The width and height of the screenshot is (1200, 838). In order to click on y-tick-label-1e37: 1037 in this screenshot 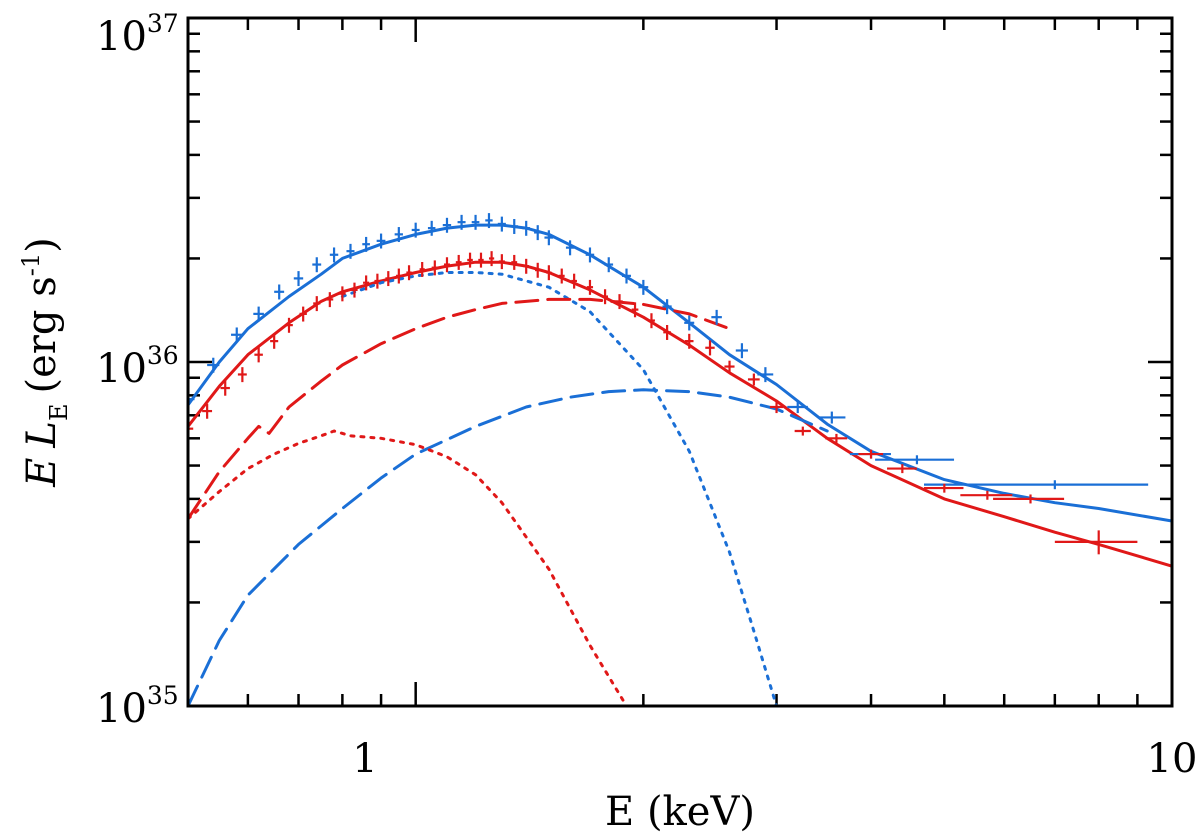, I will do `click(137, 34)`.